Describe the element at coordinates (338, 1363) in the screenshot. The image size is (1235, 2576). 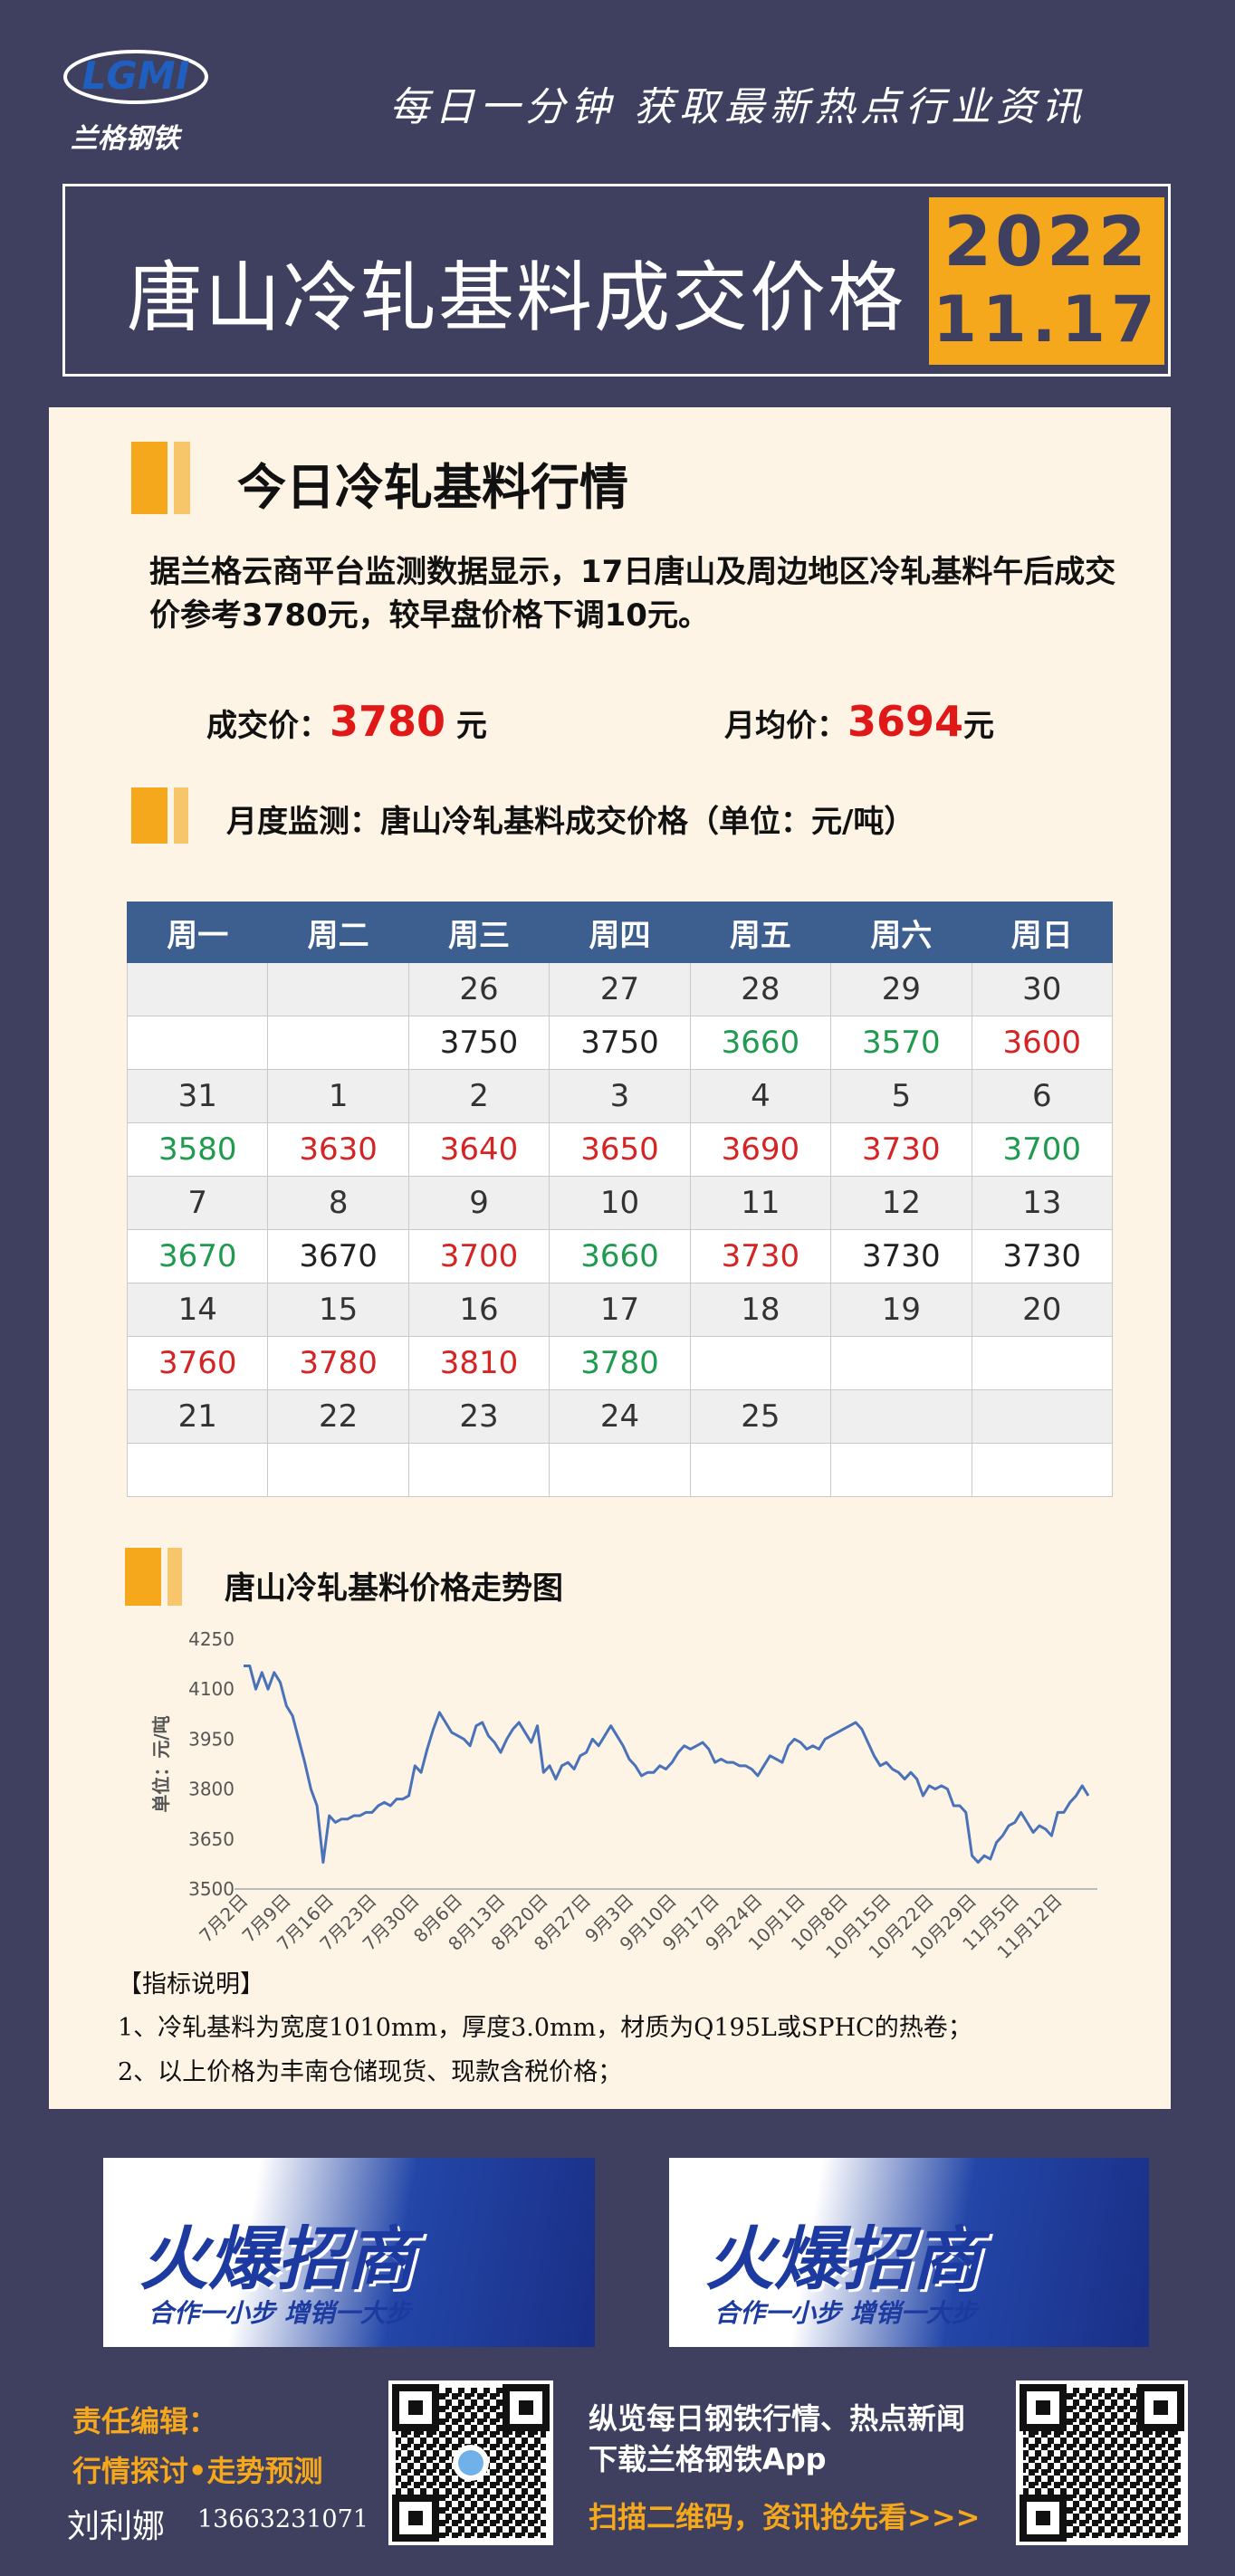
I see `price-cell: 3780` at that location.